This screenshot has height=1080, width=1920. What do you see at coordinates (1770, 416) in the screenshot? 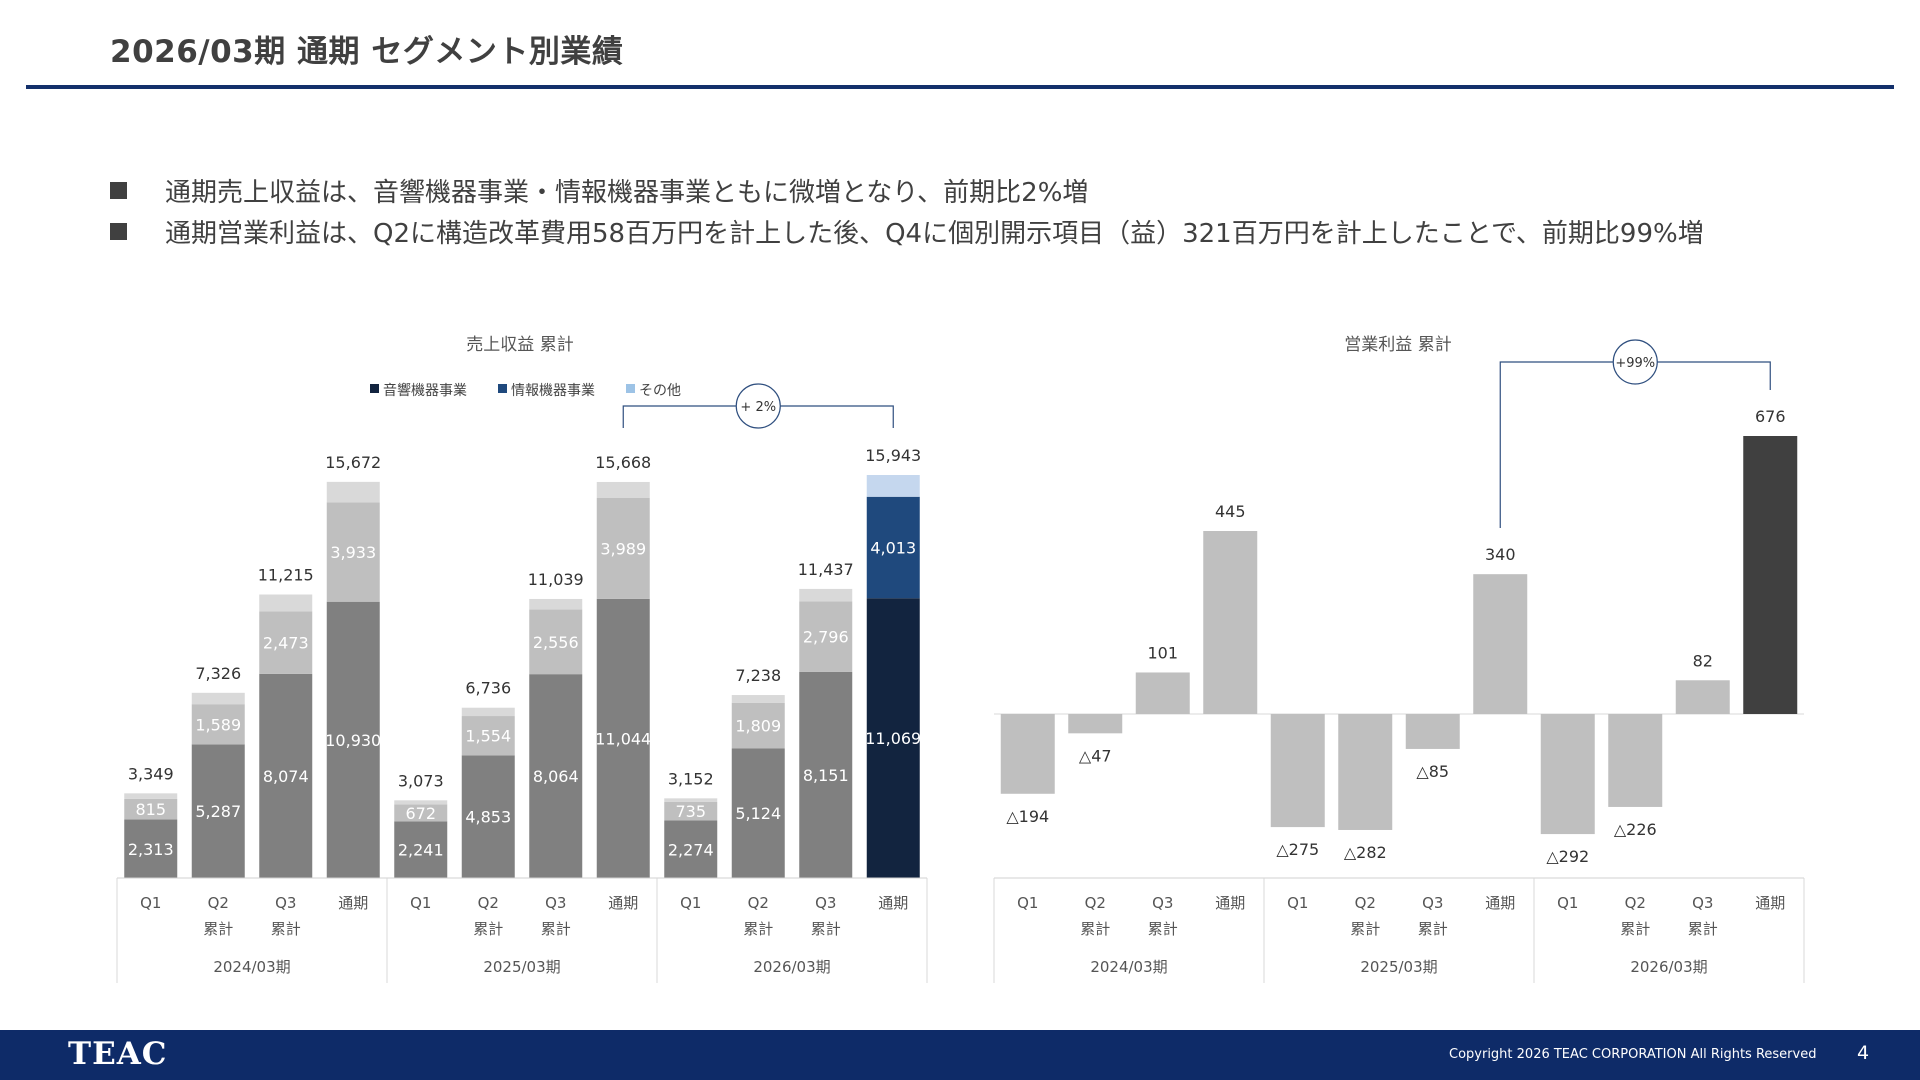
I see `profit-value-label: 676` at bounding box center [1770, 416].